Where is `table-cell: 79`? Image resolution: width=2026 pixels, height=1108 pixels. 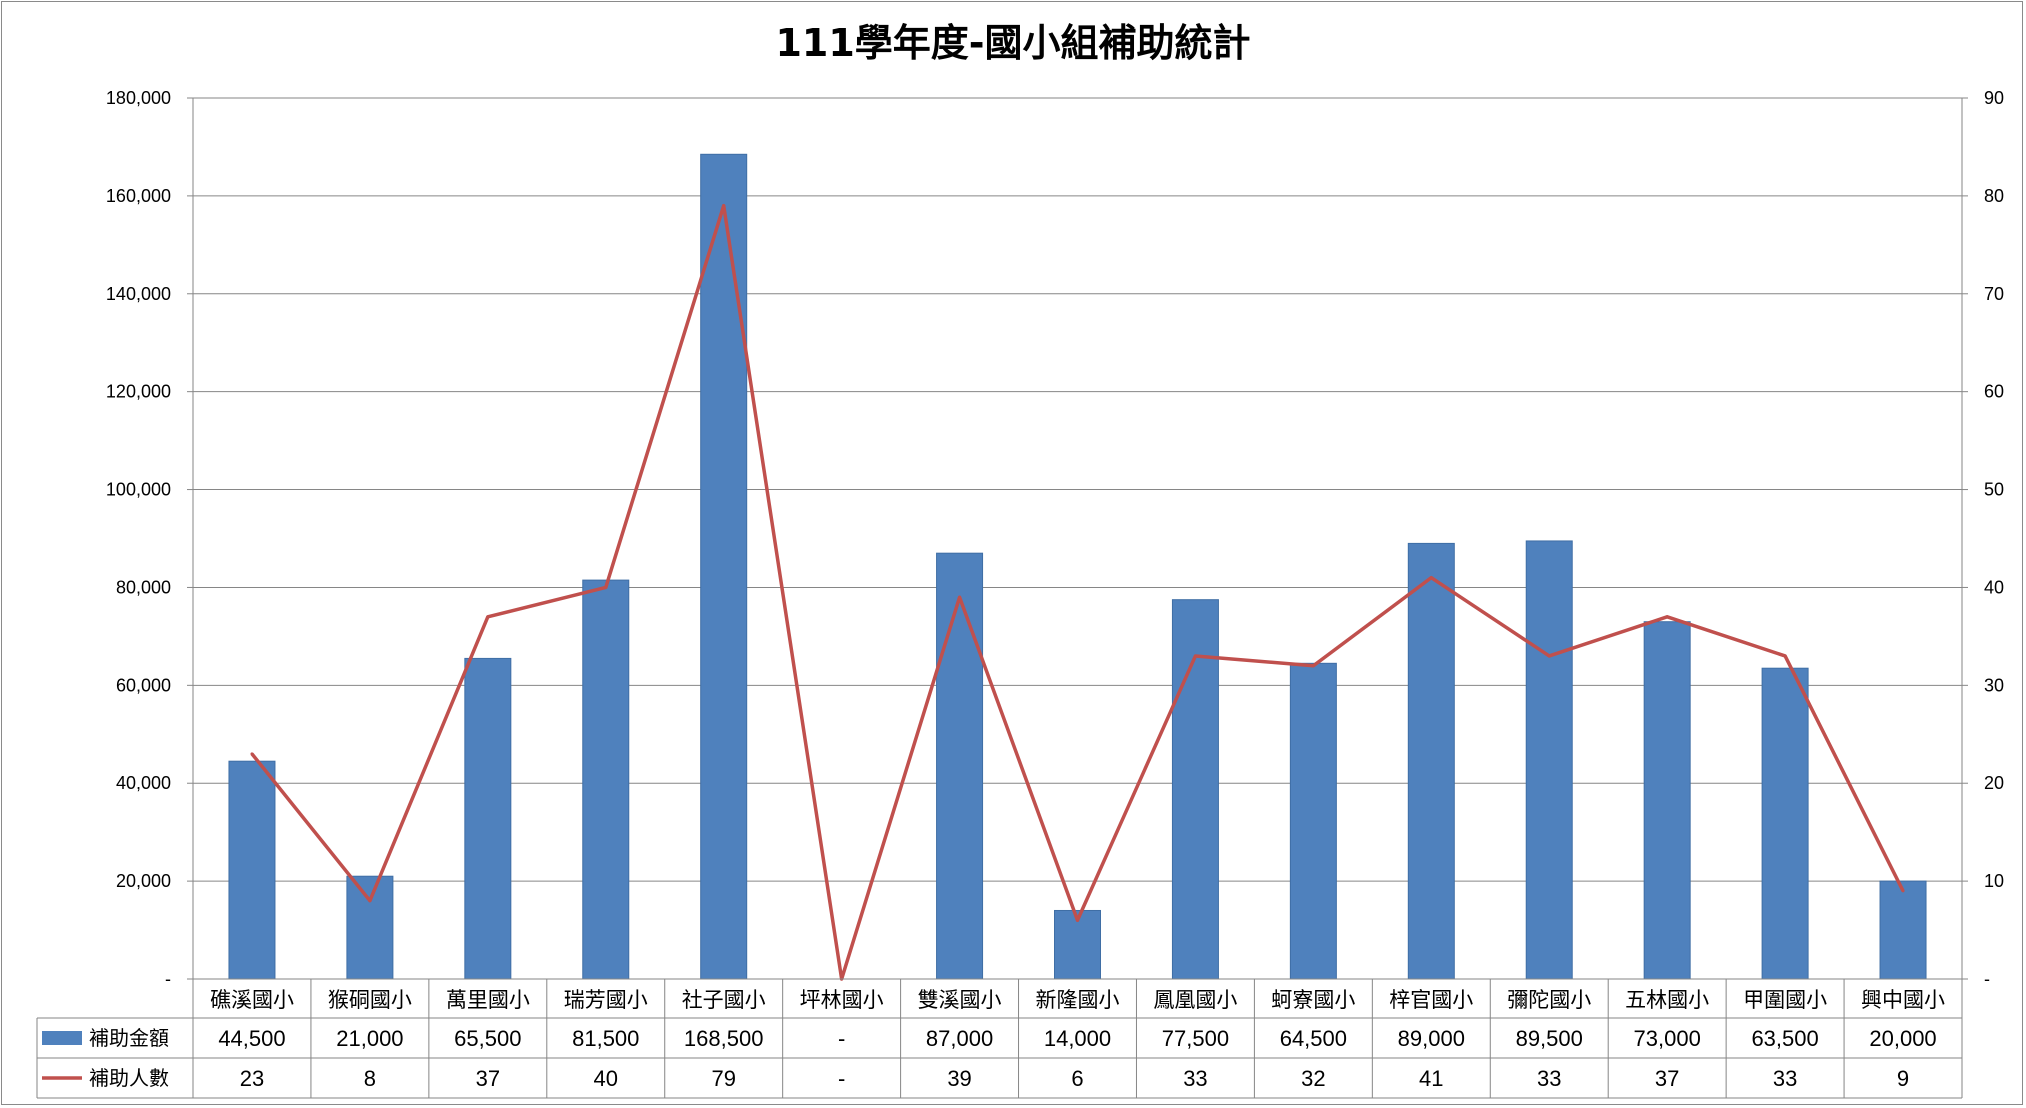
table-cell: 79 is located at coordinates (723, 1078).